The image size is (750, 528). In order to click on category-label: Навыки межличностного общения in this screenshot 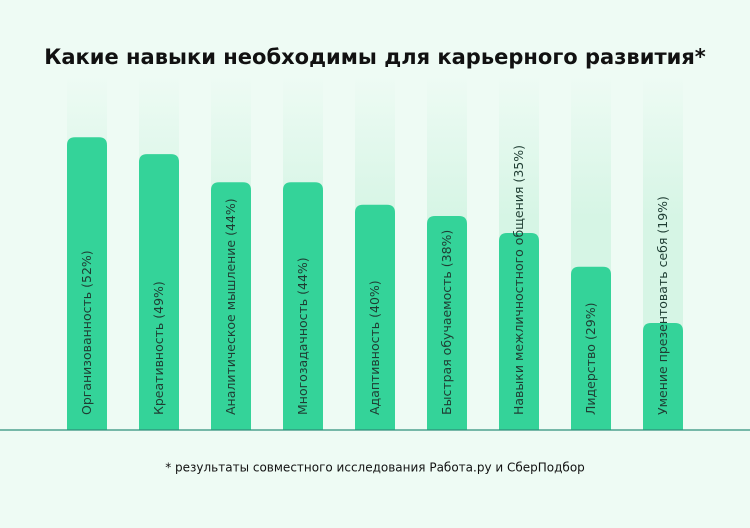, I will do `click(518, 301)`.